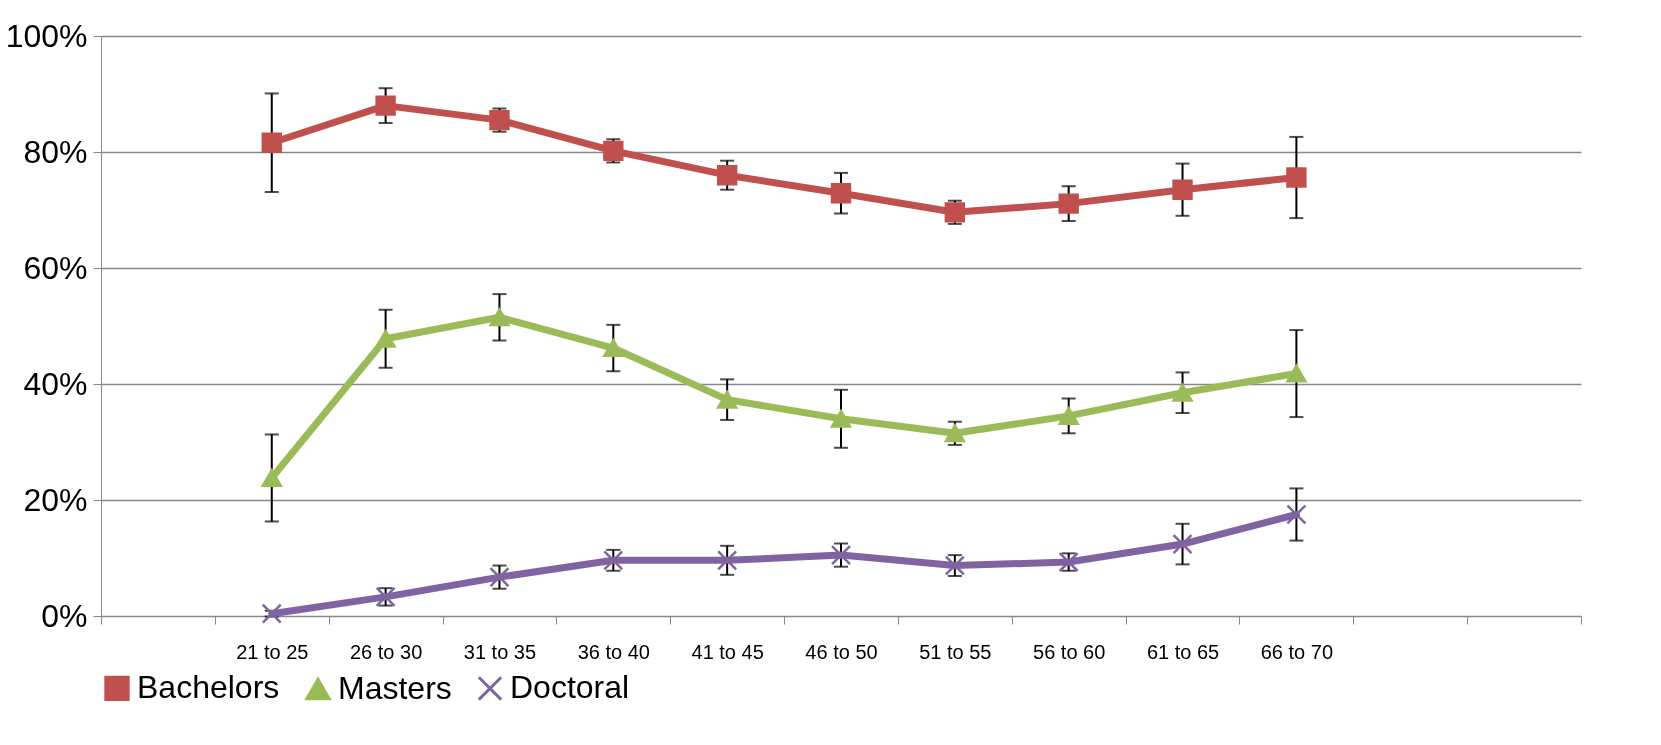  What do you see at coordinates (395, 688) in the screenshot?
I see `legend-label: Masters` at bounding box center [395, 688].